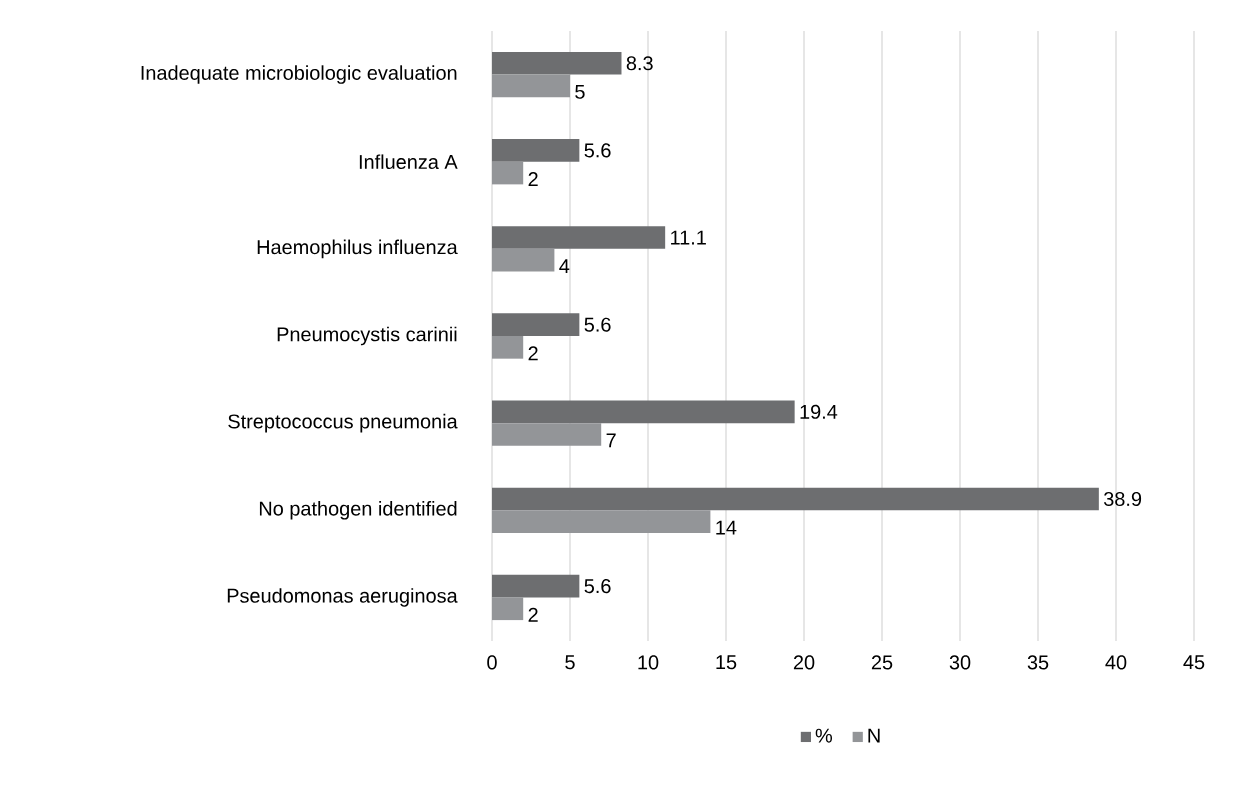 The width and height of the screenshot is (1250, 785). Describe the element at coordinates (688, 237) in the screenshot. I see `data-label: 11.1` at that location.